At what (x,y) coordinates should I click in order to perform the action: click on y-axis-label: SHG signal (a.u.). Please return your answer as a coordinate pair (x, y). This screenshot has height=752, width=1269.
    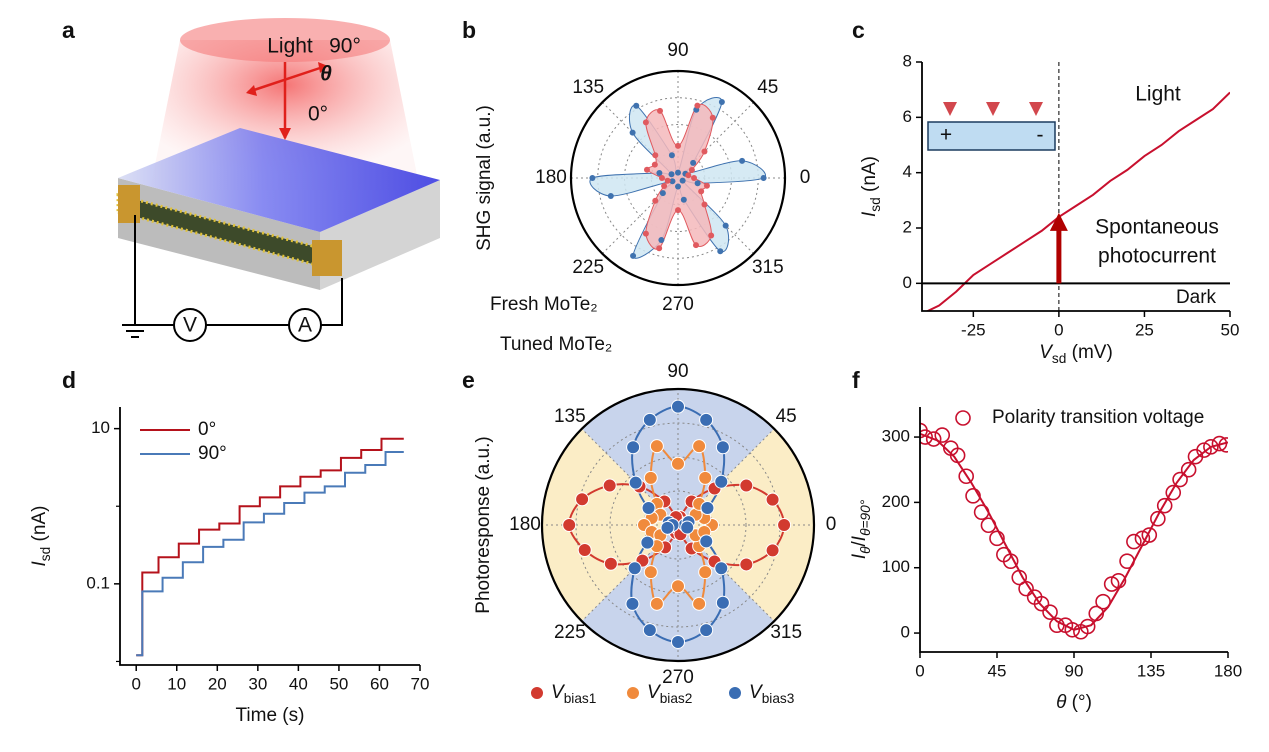
    Looking at the image, I should click on (484, 178).